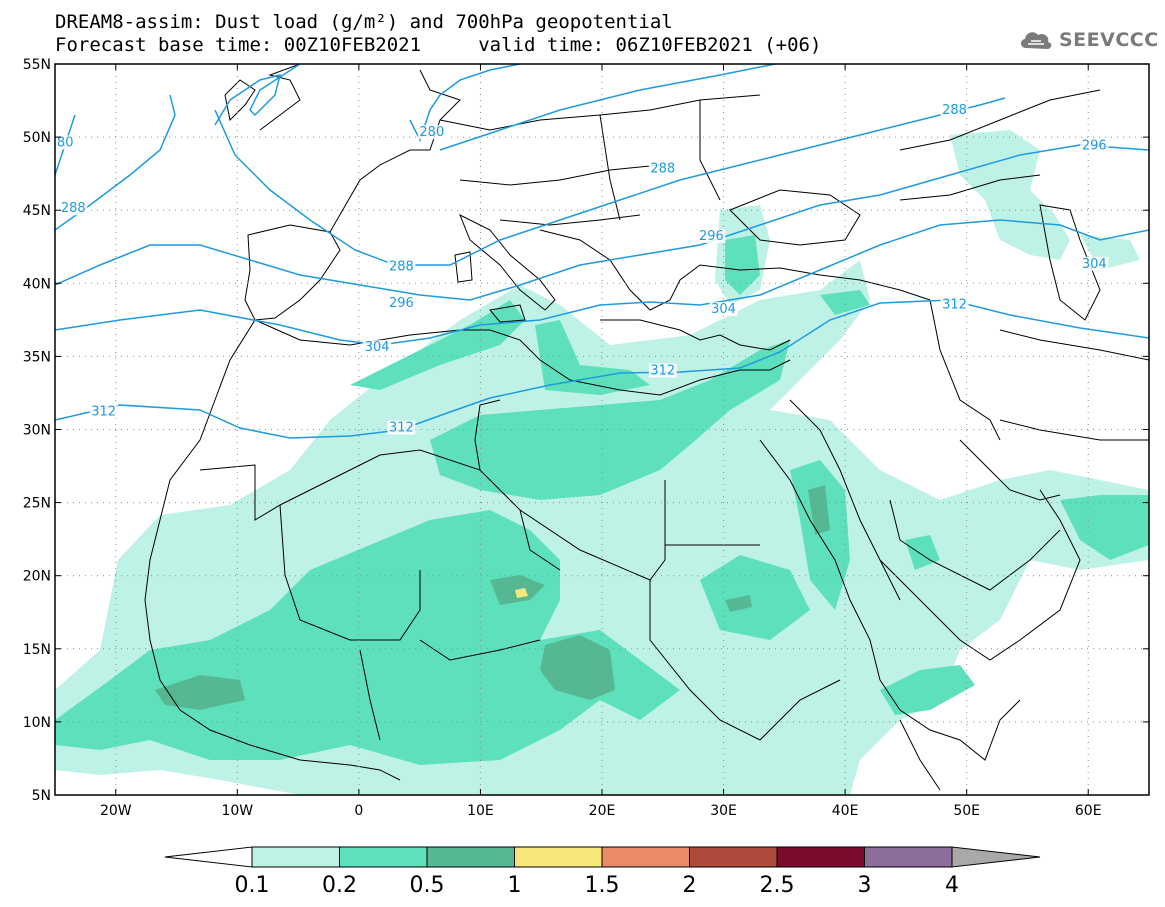 This screenshot has height=907, width=1165. Describe the element at coordinates (37, 504) in the screenshot. I see `lat-tick-label: 25N` at that location.